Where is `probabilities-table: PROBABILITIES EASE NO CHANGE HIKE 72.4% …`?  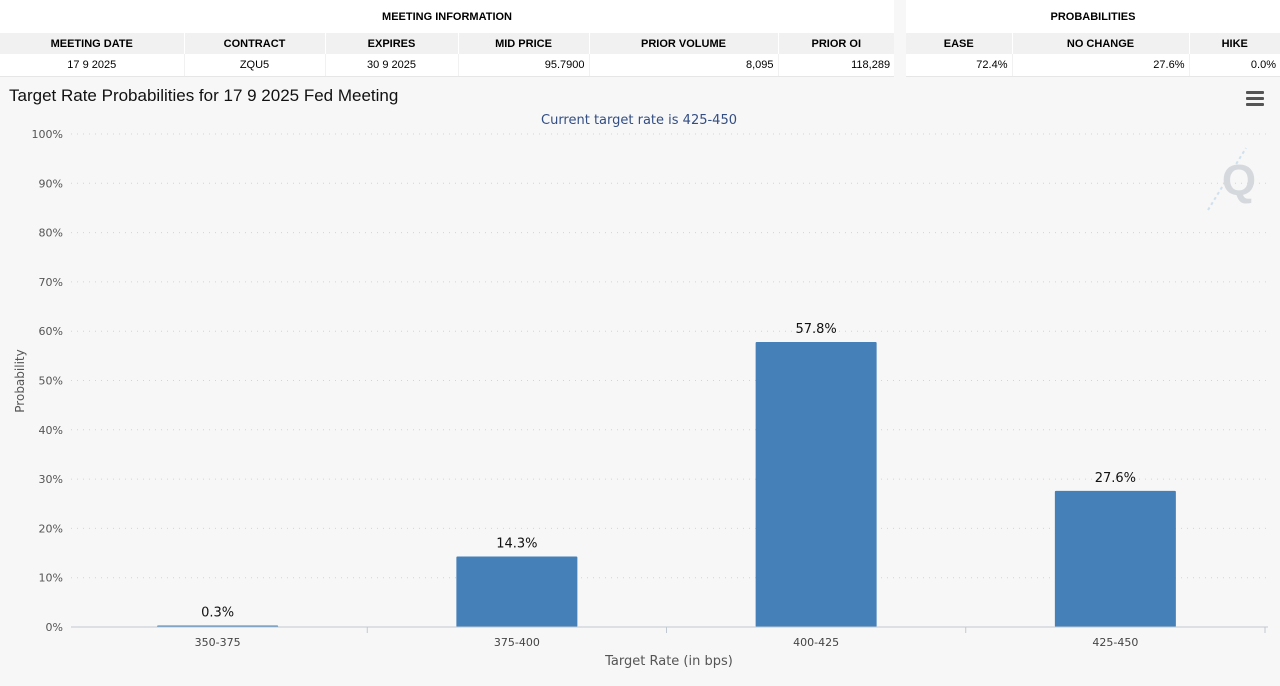 probabilities-table: PROBABILITIES EASE NO CHANGE HIKE 72.4% … is located at coordinates (1093, 38).